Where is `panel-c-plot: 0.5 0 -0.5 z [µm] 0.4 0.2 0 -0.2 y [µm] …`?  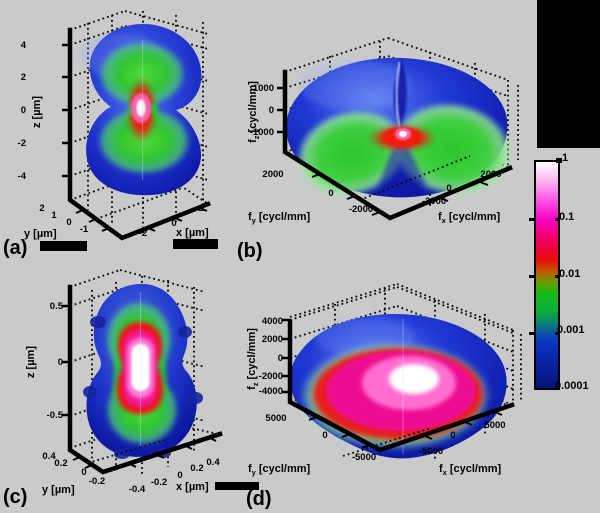
panel-c-plot: 0.5 0 -0.5 z [µm] 0.4 0.2 0 -0.2 y [µm] … is located at coordinates (124, 382).